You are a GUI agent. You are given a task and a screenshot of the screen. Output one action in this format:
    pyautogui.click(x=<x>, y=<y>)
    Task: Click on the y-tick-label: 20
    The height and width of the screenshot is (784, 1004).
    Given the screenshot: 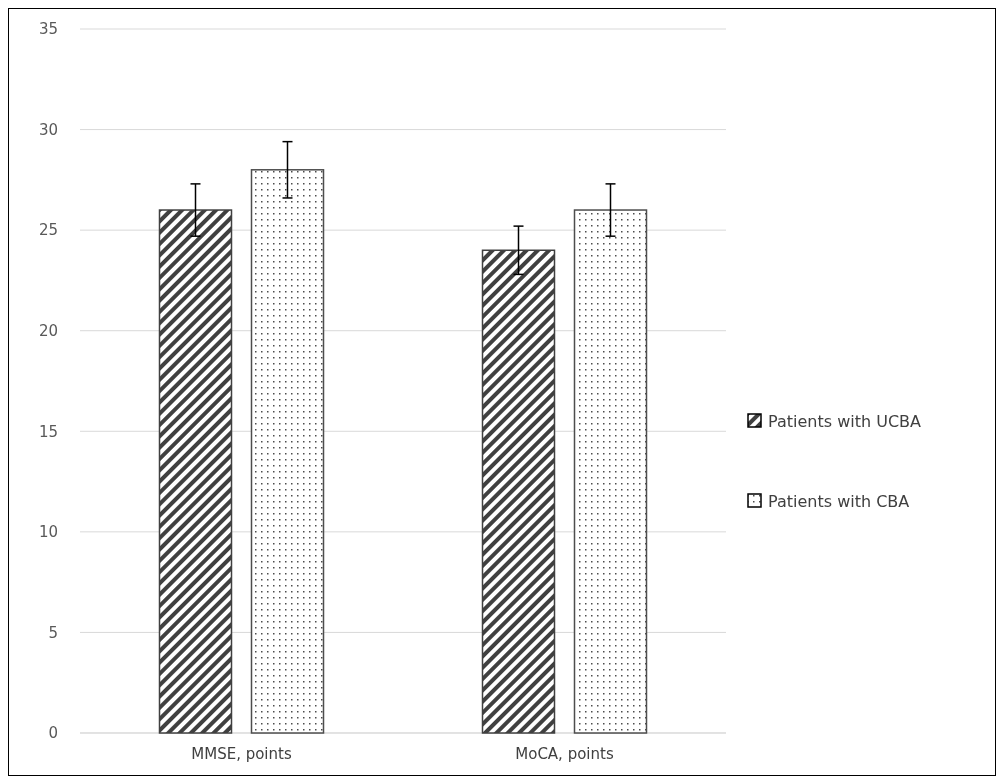 What is the action you would take?
    pyautogui.click(x=48, y=330)
    